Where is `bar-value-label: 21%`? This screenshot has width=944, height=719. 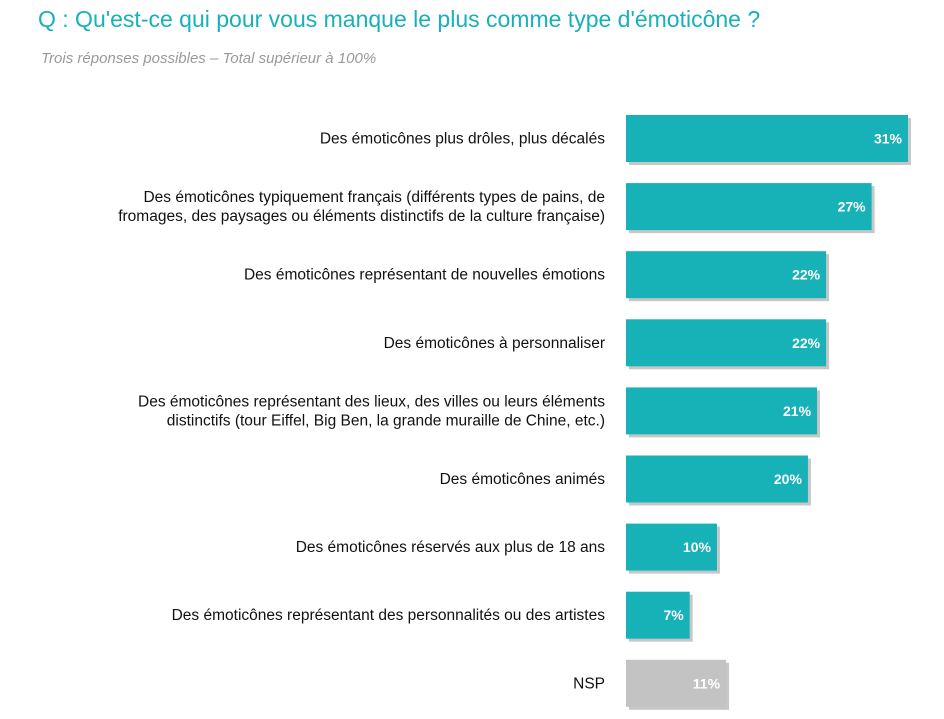
bar-value-label: 21% is located at coordinates (797, 411).